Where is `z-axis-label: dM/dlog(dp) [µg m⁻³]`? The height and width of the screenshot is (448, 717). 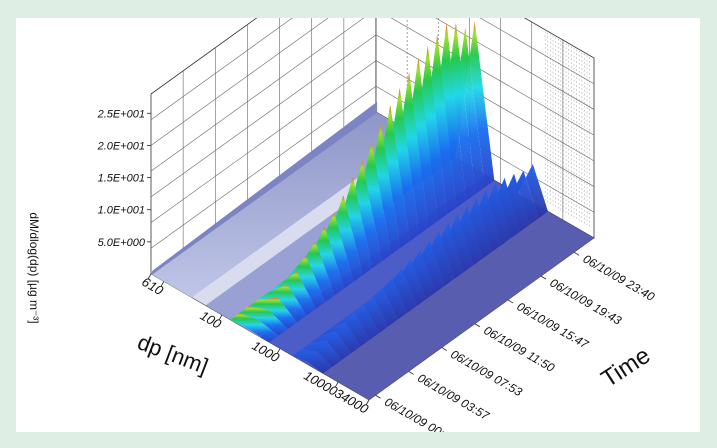 z-axis-label: dM/dlog(dp) [µg m⁻³] is located at coordinates (34, 267).